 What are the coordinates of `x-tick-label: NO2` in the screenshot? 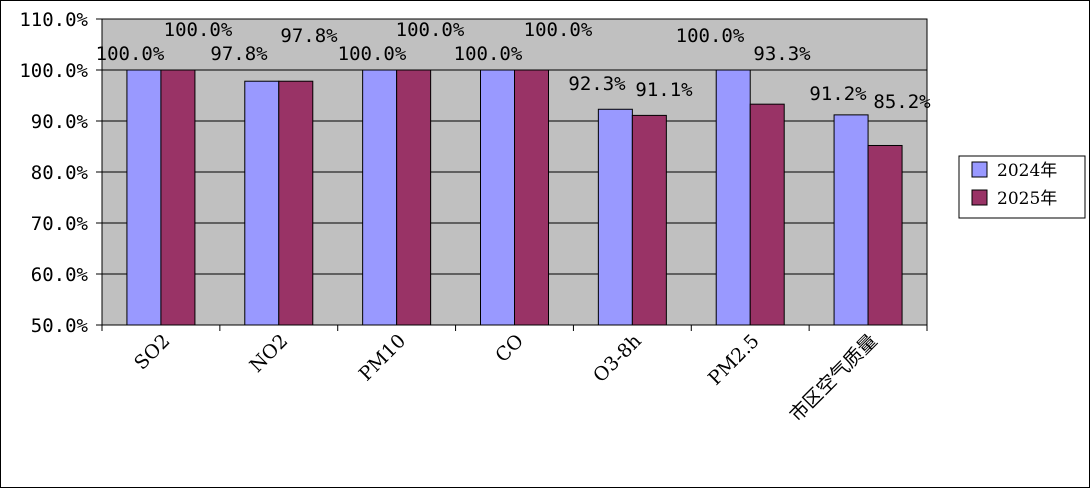 It's located at (268, 353).